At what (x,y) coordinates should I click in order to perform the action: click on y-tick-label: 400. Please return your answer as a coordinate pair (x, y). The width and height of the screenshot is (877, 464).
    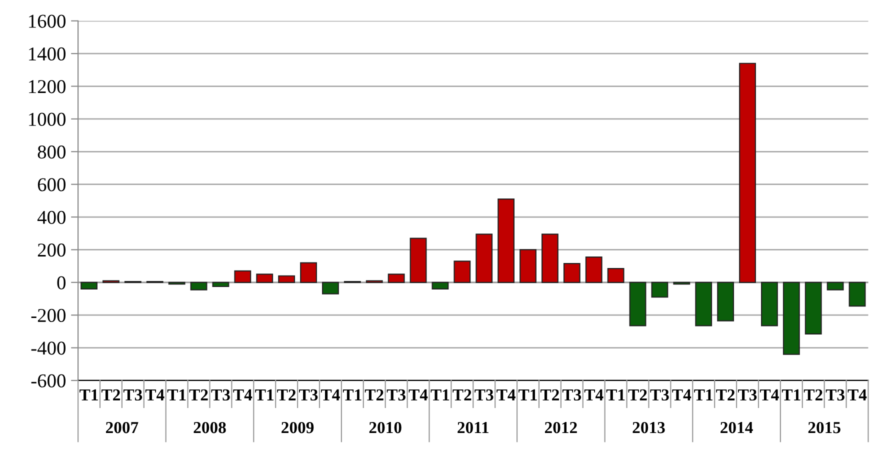
    Looking at the image, I should click on (51, 217).